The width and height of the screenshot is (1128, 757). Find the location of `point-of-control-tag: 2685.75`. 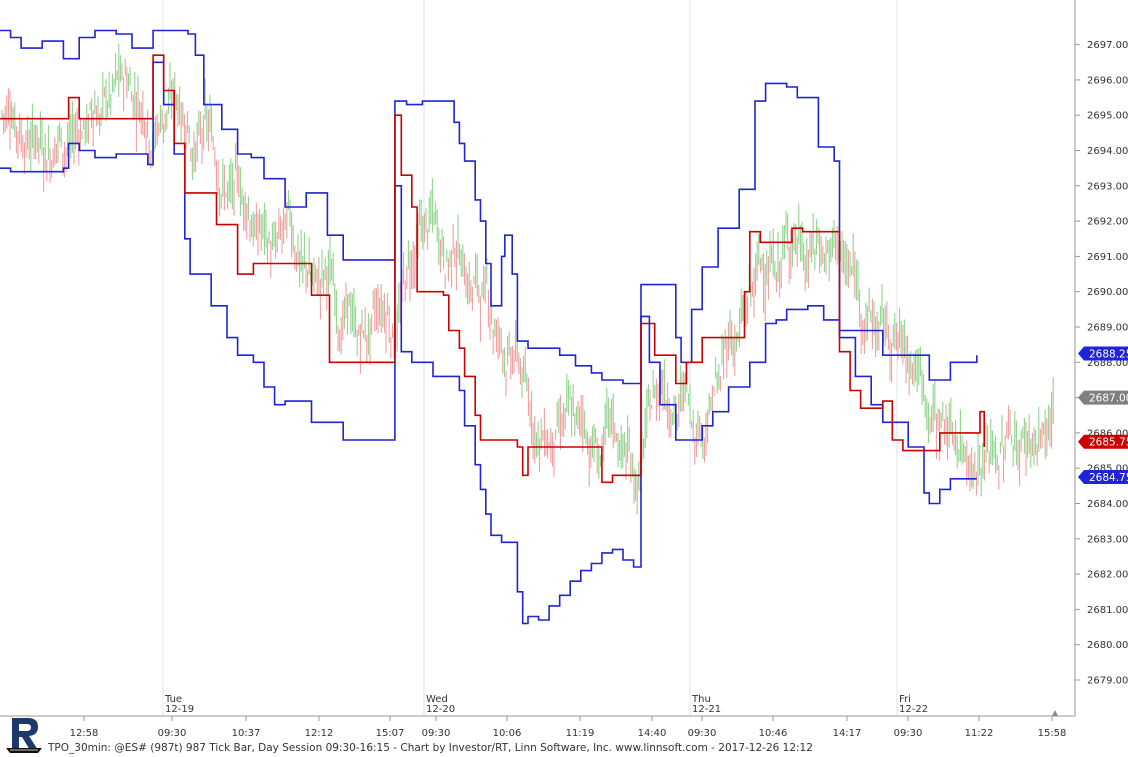

point-of-control-tag: 2685.75 is located at coordinates (1103, 441).